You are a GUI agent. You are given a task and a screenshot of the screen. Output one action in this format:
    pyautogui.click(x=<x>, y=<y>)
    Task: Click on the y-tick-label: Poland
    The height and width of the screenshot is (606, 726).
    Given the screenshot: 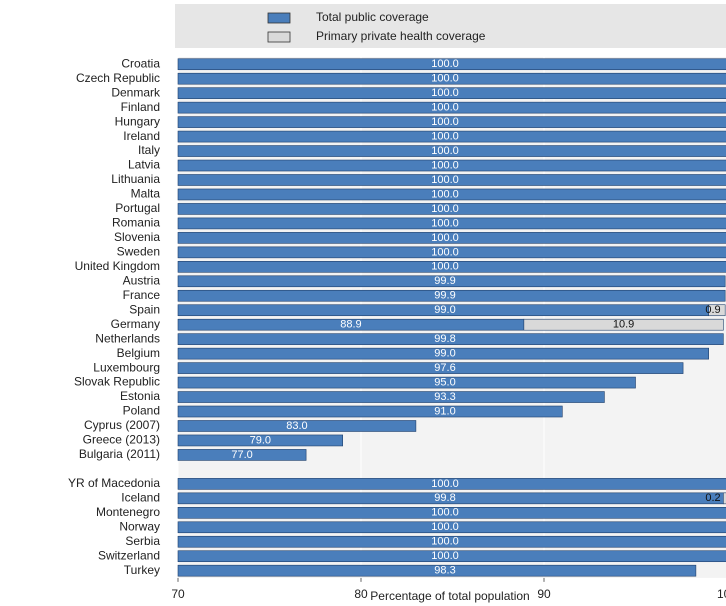 What is the action you would take?
    pyautogui.click(x=141, y=411)
    